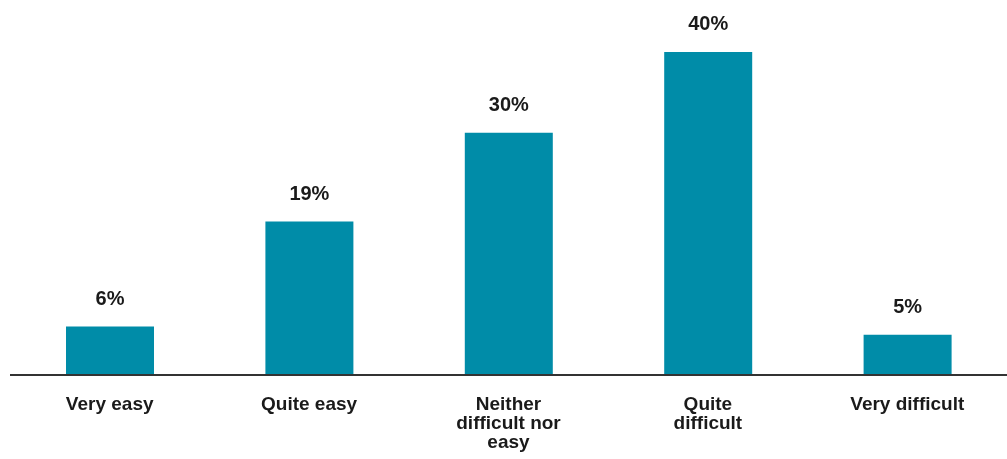 The width and height of the screenshot is (1007, 459). I want to click on x-tick-label: Very difficult, so click(907, 404).